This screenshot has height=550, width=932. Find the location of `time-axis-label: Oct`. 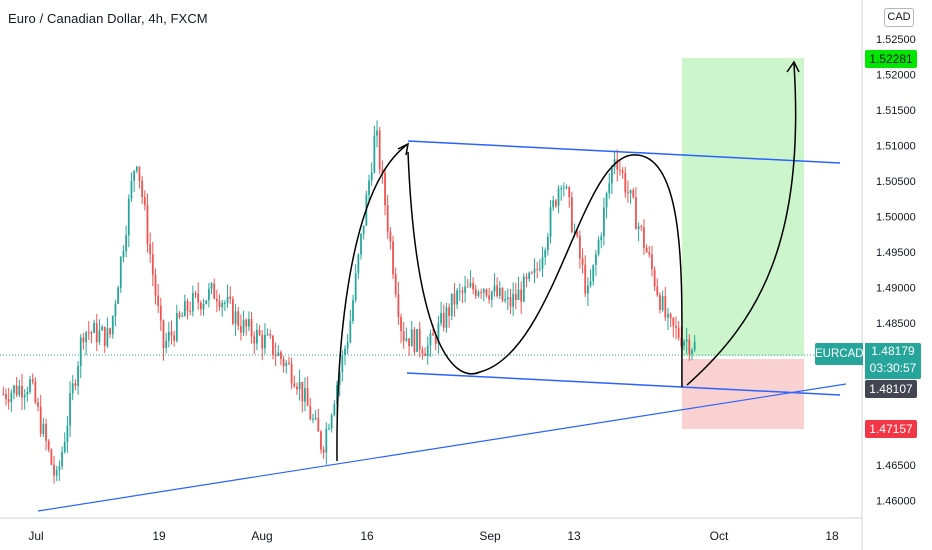

time-axis-label: Oct is located at coordinates (719, 536).